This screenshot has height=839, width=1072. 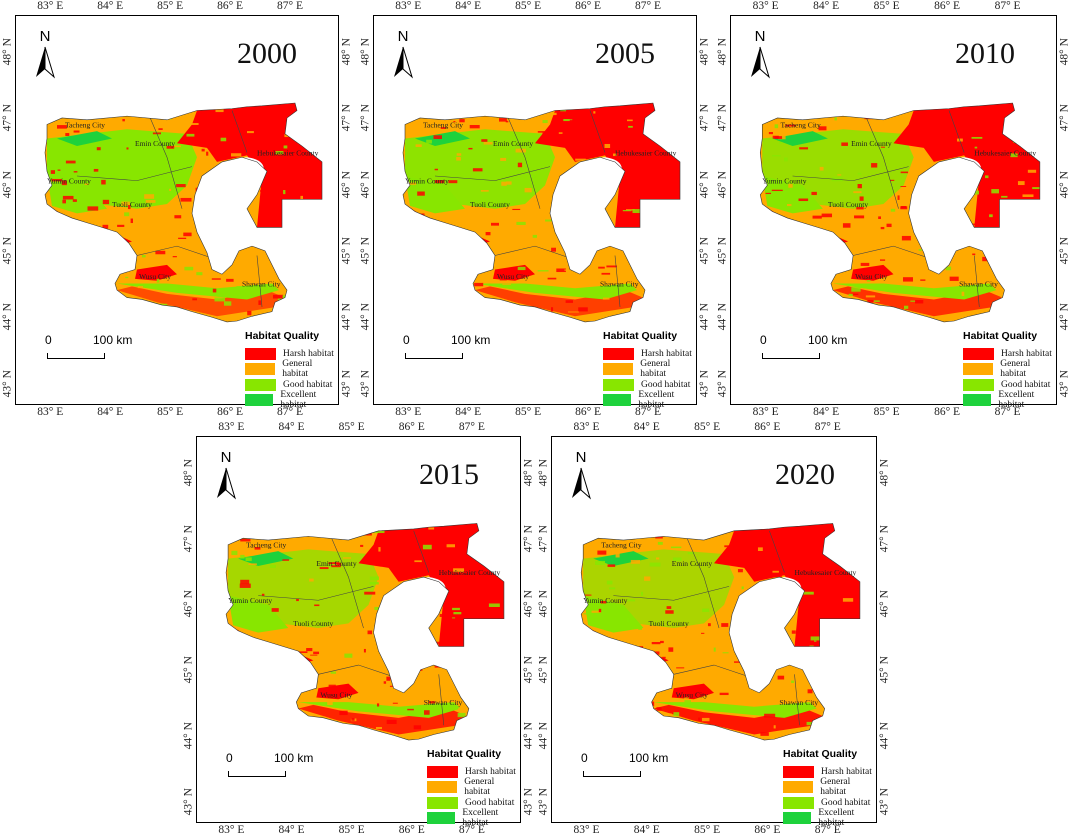 What do you see at coordinates (985, 53) in the screenshot?
I see `map-year-label: 2010` at bounding box center [985, 53].